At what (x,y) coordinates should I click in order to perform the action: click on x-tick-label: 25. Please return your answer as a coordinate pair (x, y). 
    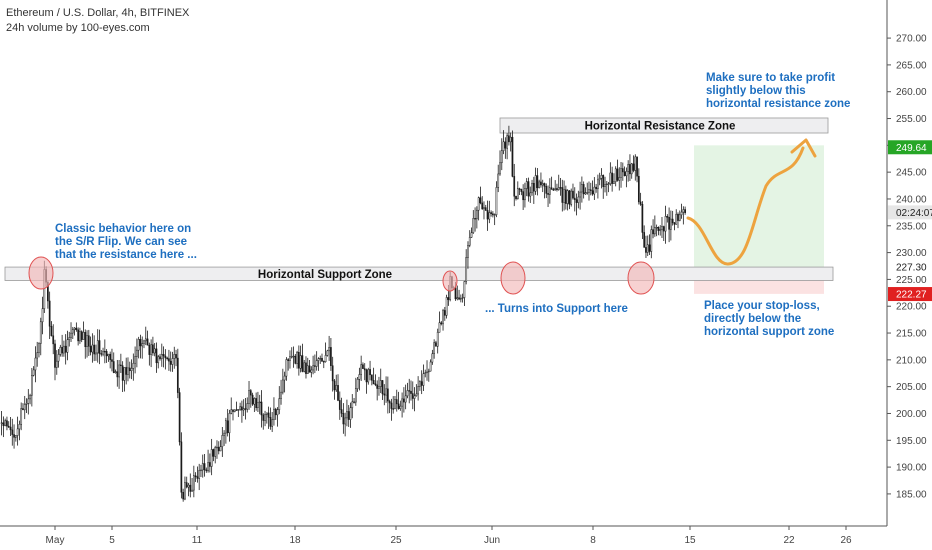
    Looking at the image, I should click on (396, 540).